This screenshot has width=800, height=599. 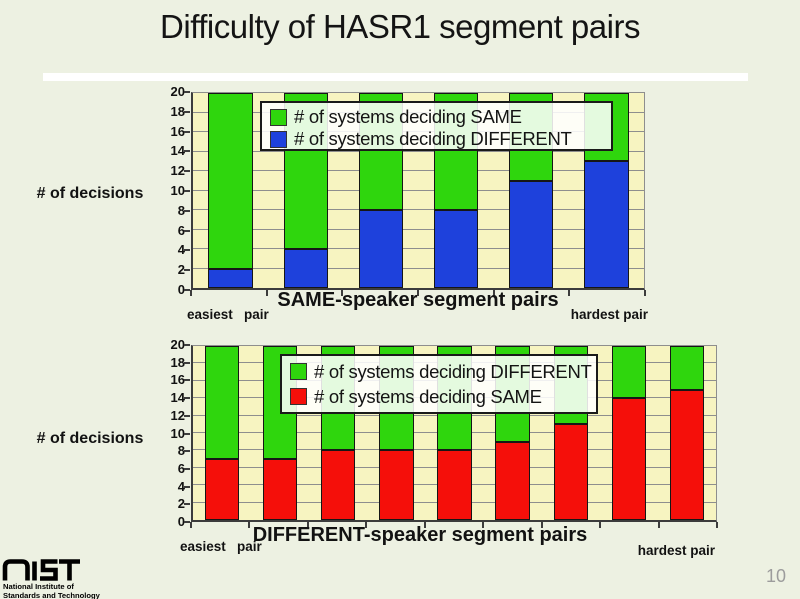 I want to click on title-divider, so click(x=395, y=77).